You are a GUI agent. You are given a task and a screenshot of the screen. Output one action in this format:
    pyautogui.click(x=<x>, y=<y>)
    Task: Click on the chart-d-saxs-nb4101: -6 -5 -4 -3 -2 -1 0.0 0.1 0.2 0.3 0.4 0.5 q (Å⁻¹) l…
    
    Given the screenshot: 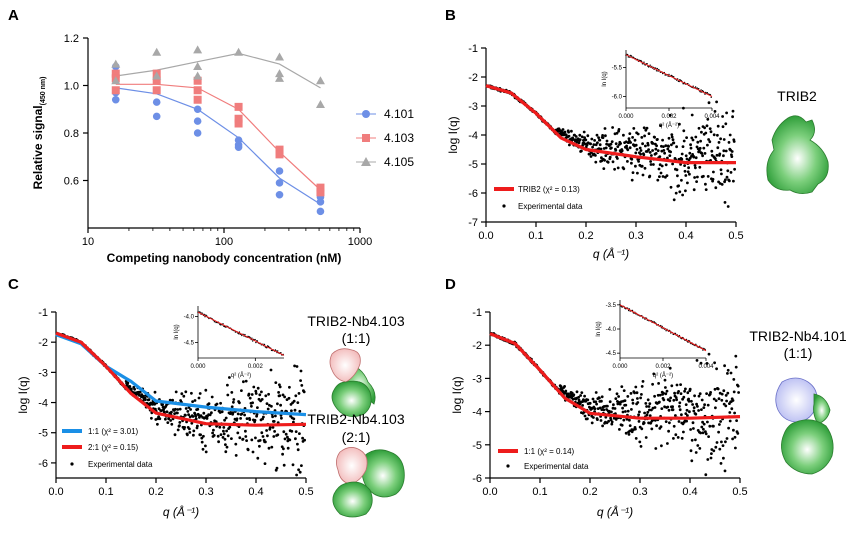 What is the action you would take?
    pyautogui.click(x=599, y=409)
    